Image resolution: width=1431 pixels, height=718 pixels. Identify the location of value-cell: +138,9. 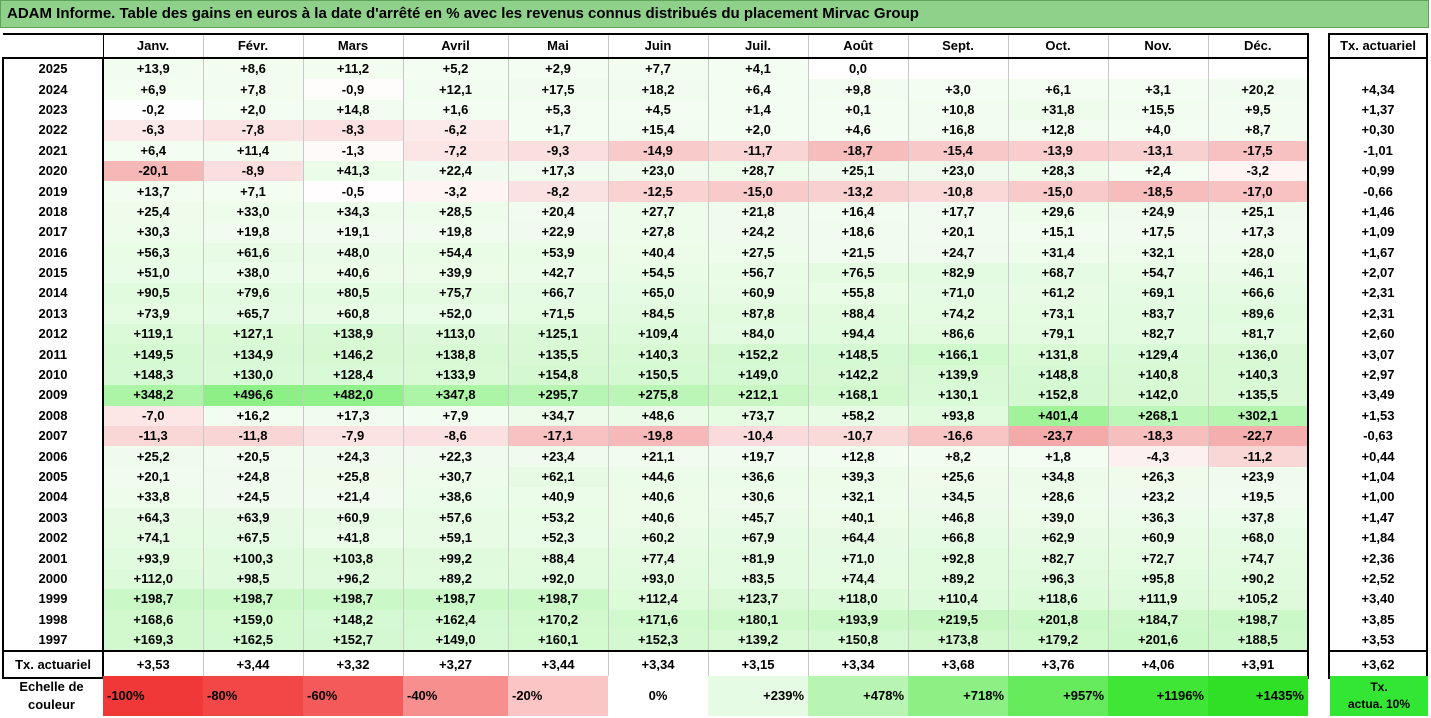
(353, 334).